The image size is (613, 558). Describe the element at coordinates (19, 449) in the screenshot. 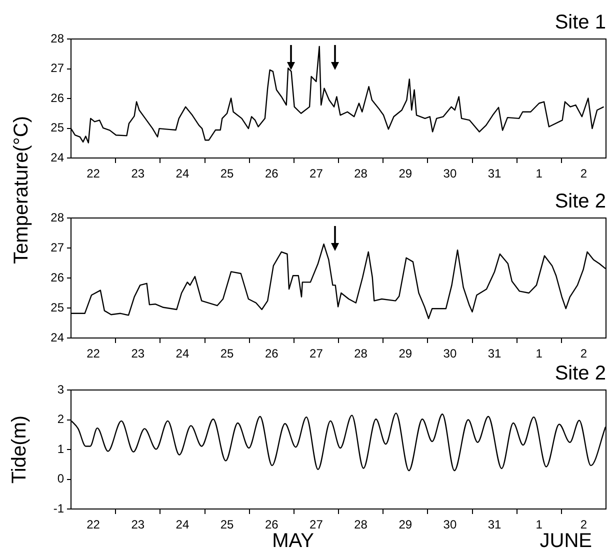

I see `y-axis-title: Tide(m)` at that location.